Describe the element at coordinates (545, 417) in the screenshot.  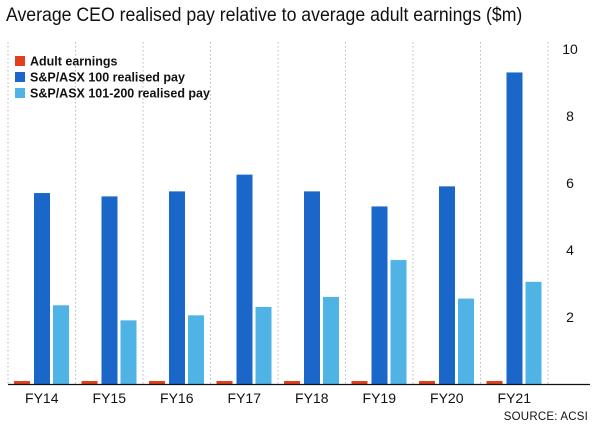
I see `source-note: SOURCE: ACSI` at that location.